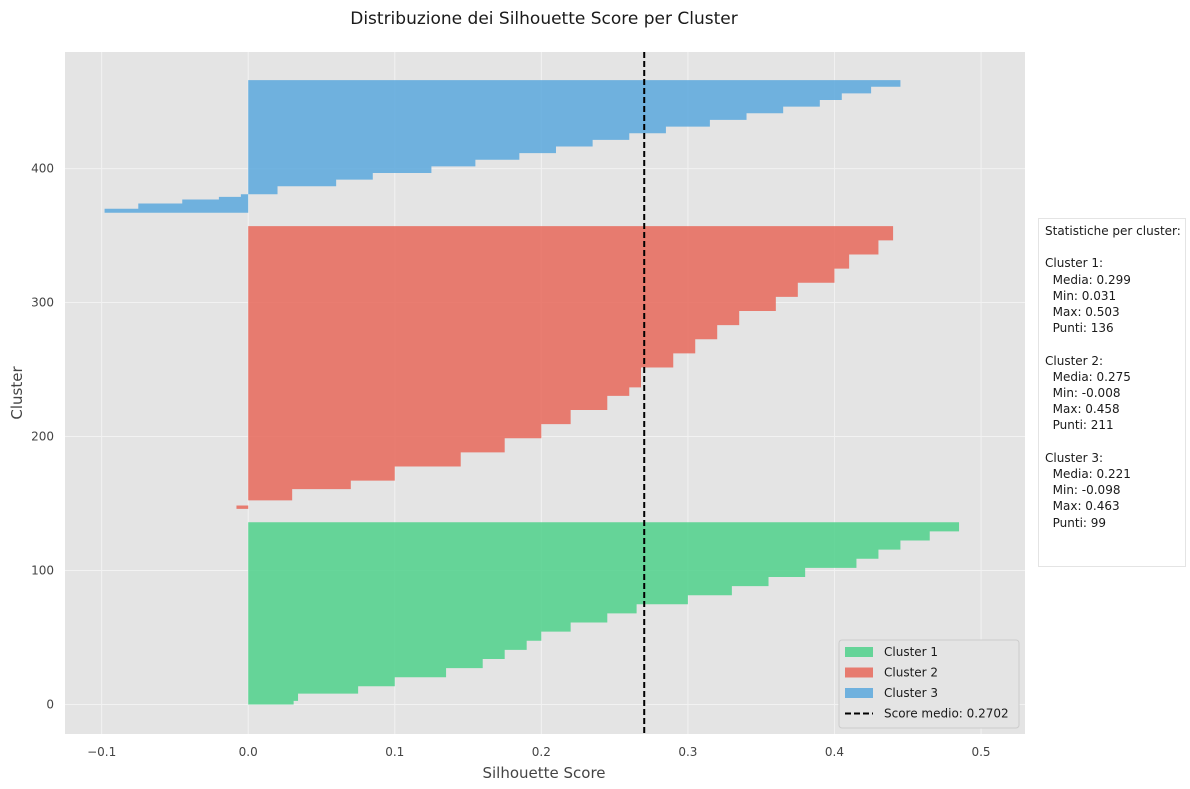 This screenshot has height=789, width=1190. I want to click on y-tick-label: 100, so click(42, 571).